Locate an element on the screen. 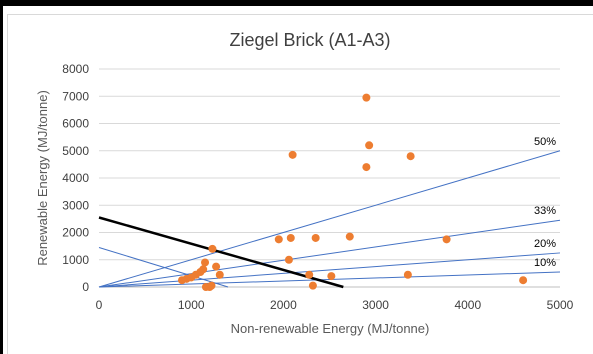  y-tick-label: 7000 is located at coordinates (75, 96).